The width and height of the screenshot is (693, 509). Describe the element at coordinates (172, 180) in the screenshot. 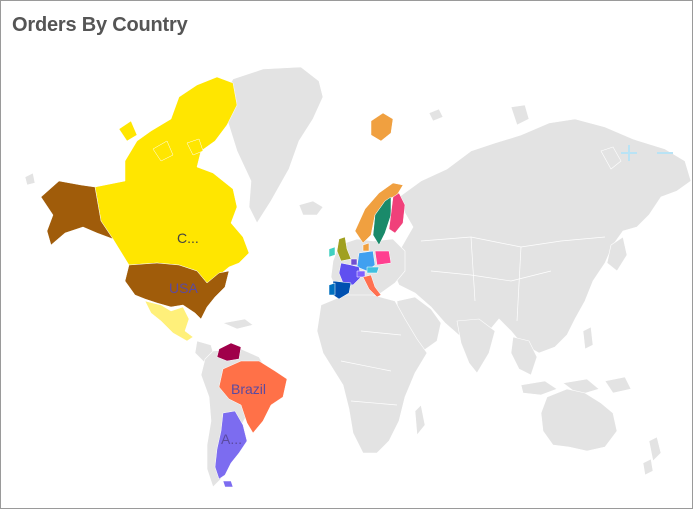

I see `canada-region` at that location.